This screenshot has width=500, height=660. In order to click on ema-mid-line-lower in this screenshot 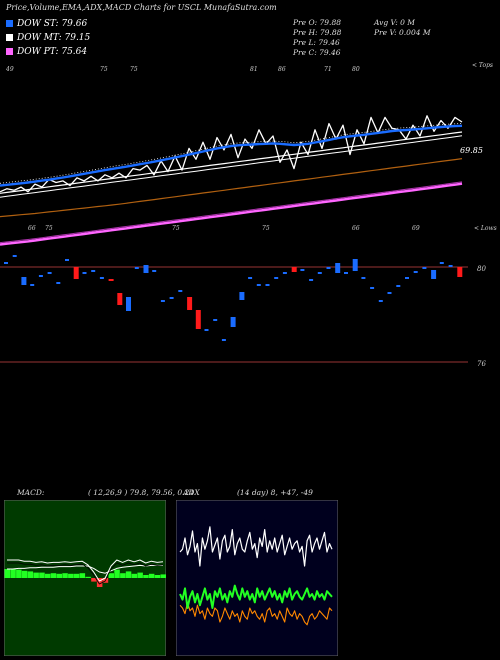, I will do `click(231, 166)`.